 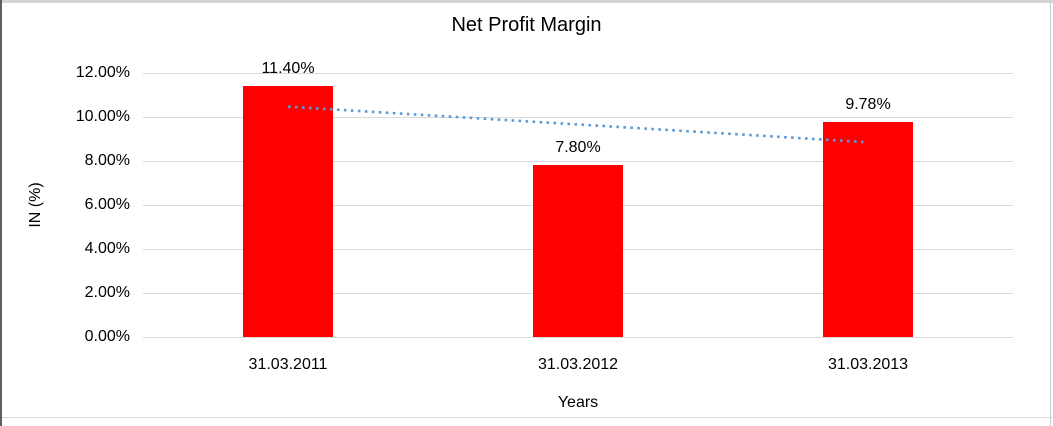 What do you see at coordinates (526, 417) in the screenshot?
I see `chart-frame-bottom` at bounding box center [526, 417].